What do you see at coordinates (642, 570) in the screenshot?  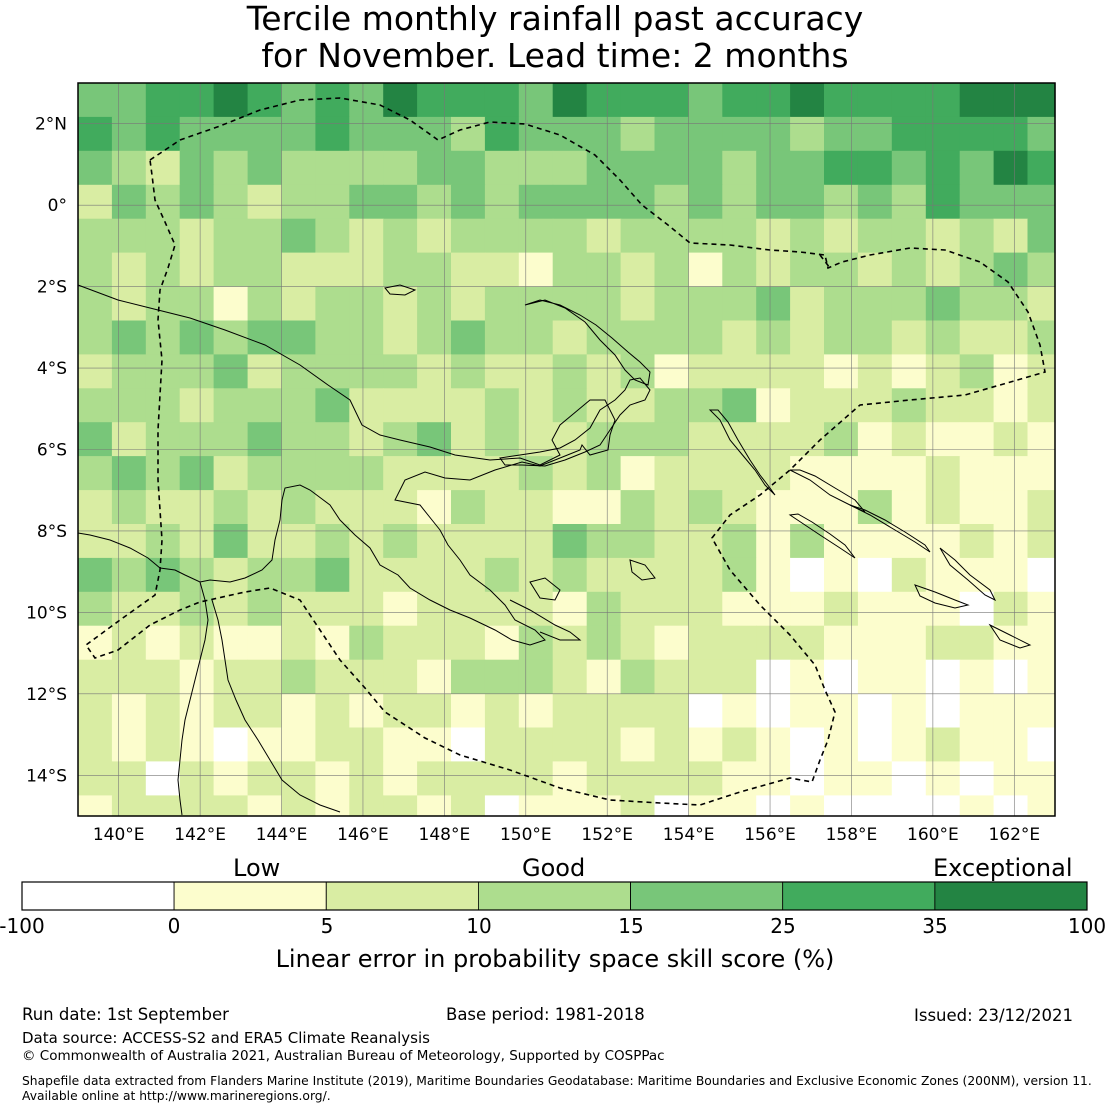 I see `louisiade-coast` at bounding box center [642, 570].